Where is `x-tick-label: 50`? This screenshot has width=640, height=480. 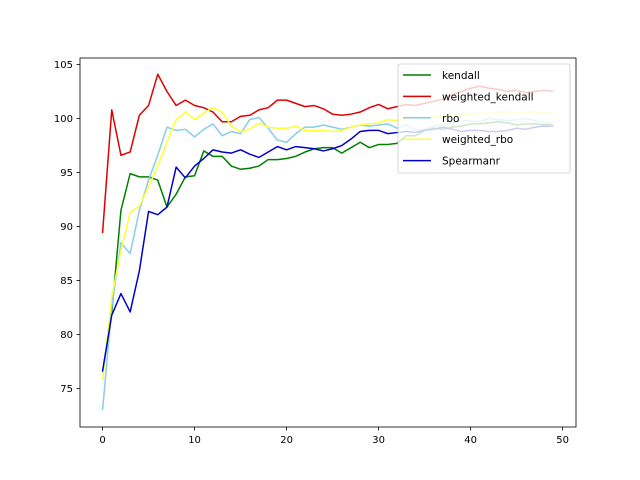 x-tick-label: 50 is located at coordinates (562, 440).